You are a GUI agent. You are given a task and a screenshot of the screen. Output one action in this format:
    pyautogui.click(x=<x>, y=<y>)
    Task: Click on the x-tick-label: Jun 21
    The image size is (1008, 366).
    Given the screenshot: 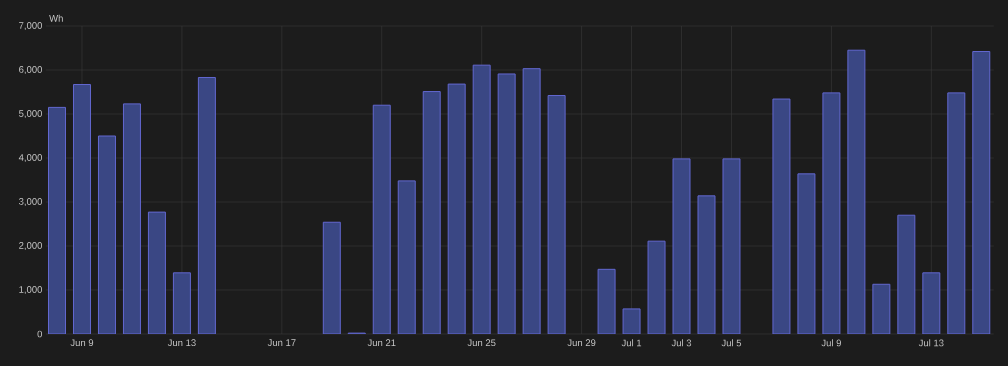 What is the action you would take?
    pyautogui.click(x=381, y=343)
    